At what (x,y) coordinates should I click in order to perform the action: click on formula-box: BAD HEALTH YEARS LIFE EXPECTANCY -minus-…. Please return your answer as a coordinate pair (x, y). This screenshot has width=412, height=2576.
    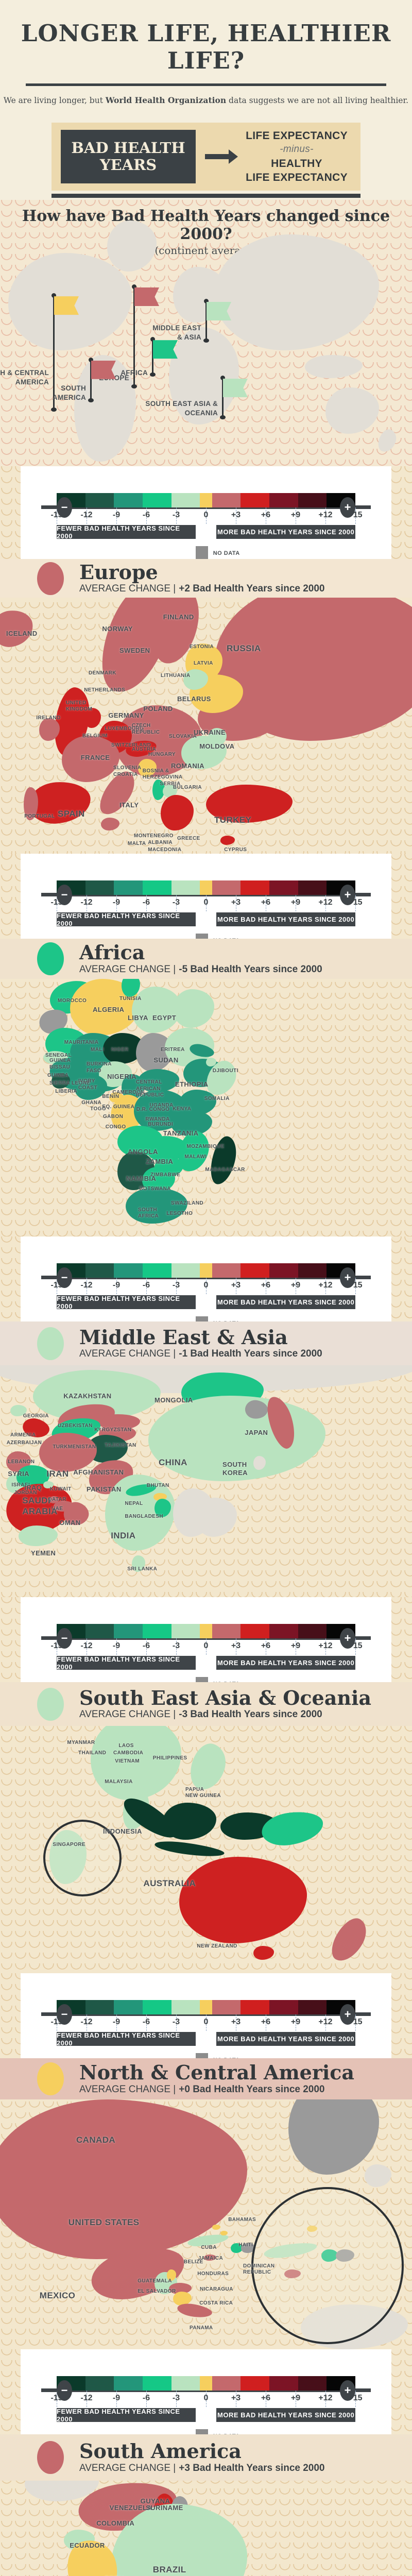
    Looking at the image, I should click on (206, 157).